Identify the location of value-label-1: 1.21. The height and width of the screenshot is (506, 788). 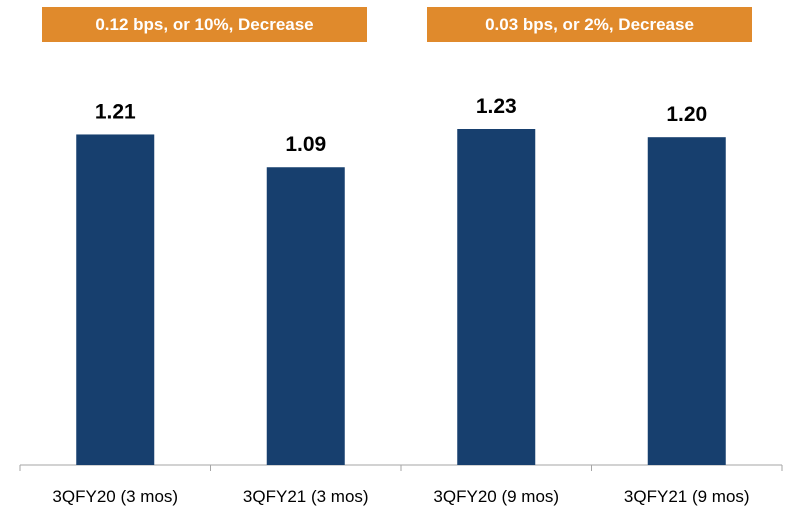
(115, 111).